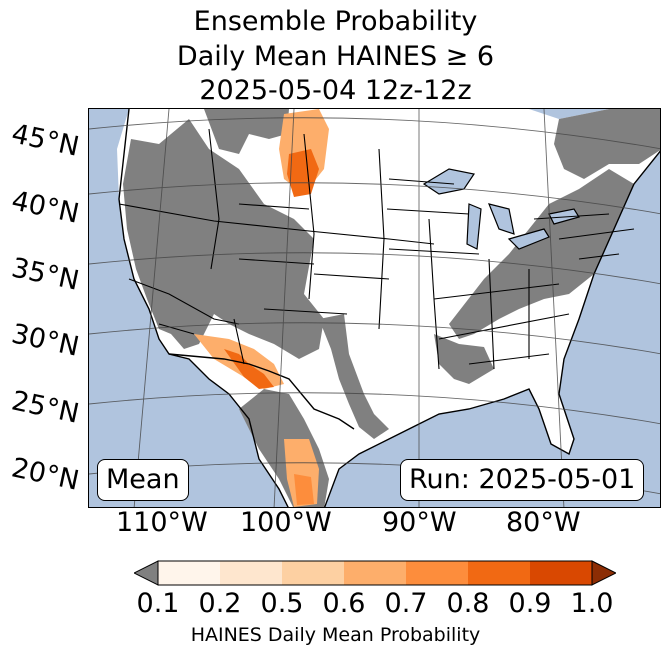 This screenshot has width=671, height=658. I want to click on title-line-1: Ensemble Probability, so click(335, 21).